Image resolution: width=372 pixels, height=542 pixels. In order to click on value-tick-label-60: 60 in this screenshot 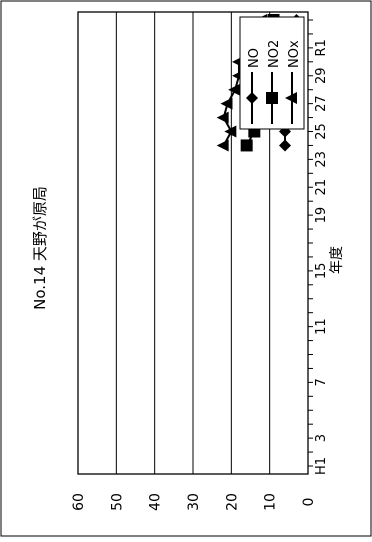, I will do `click(79, 502)`.